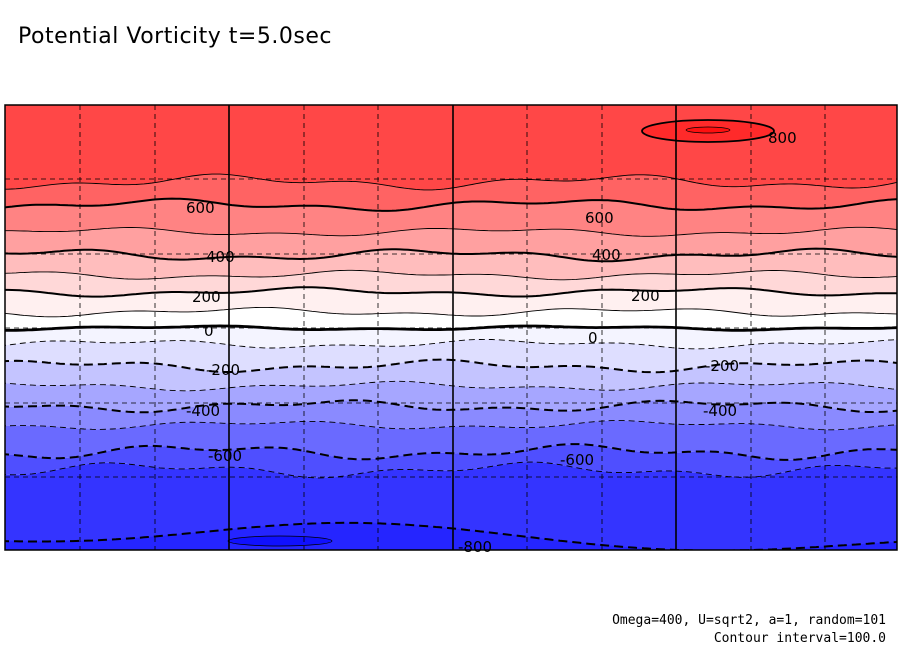 The width and height of the screenshot is (904, 654). Describe the element at coordinates (475, 547) in the screenshot. I see `contour-label: -800` at that location.